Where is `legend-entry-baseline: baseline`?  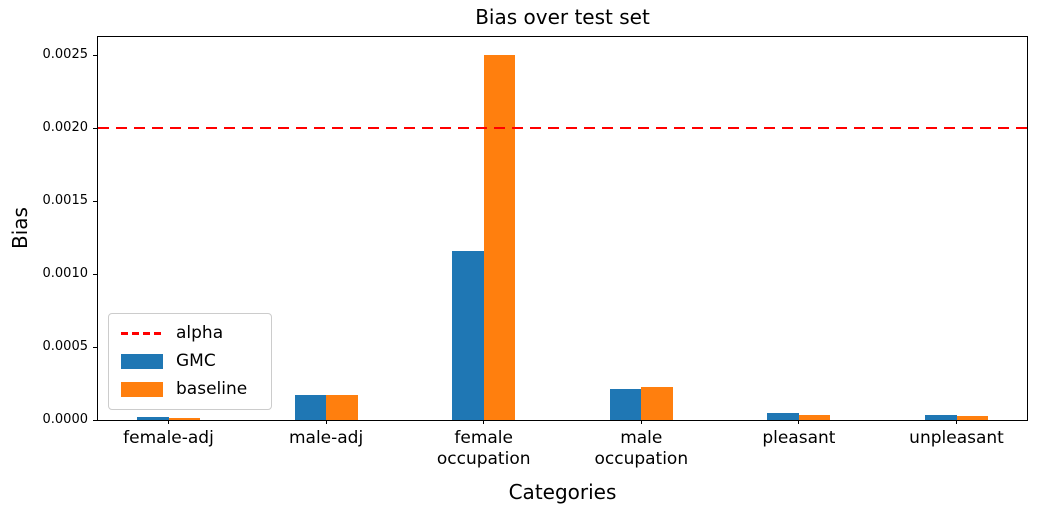 legend-entry-baseline: baseline is located at coordinates (192, 389).